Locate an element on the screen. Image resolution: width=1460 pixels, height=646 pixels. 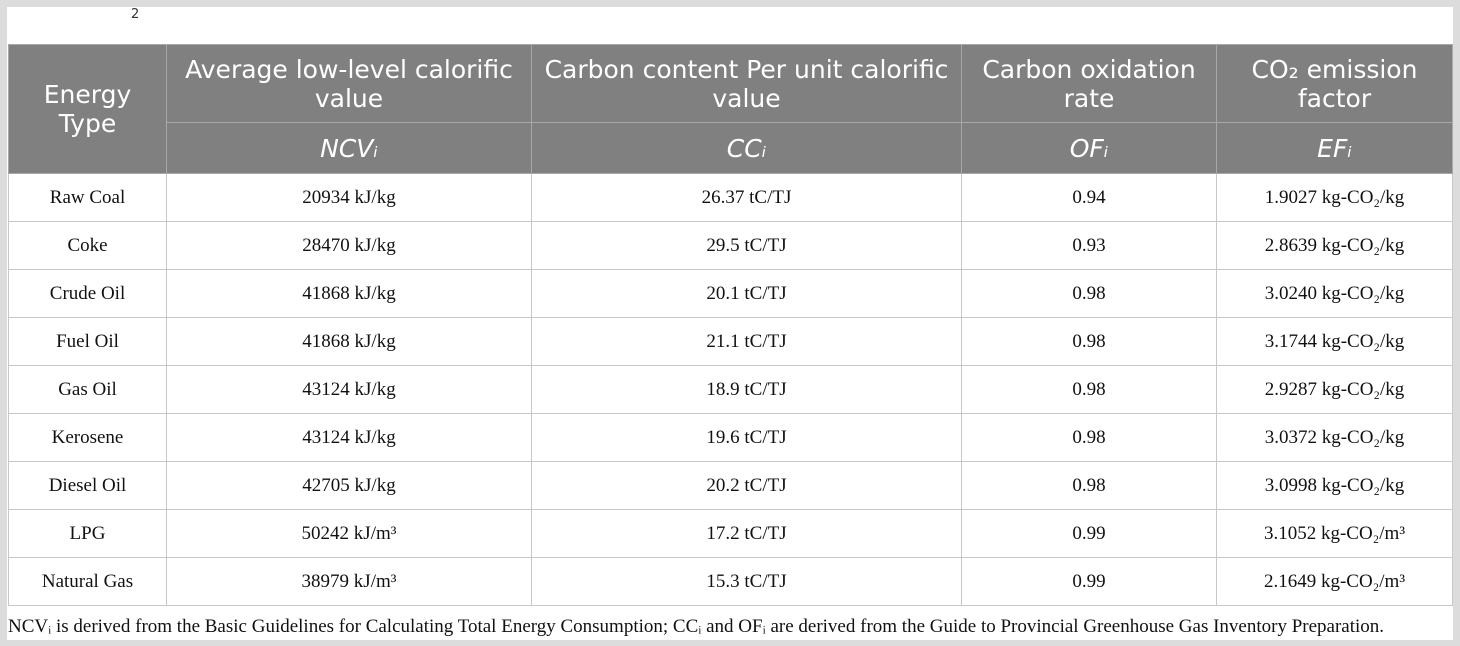
table-cell: 2.8639 kg-CO₂/kg is located at coordinates (1334, 245).